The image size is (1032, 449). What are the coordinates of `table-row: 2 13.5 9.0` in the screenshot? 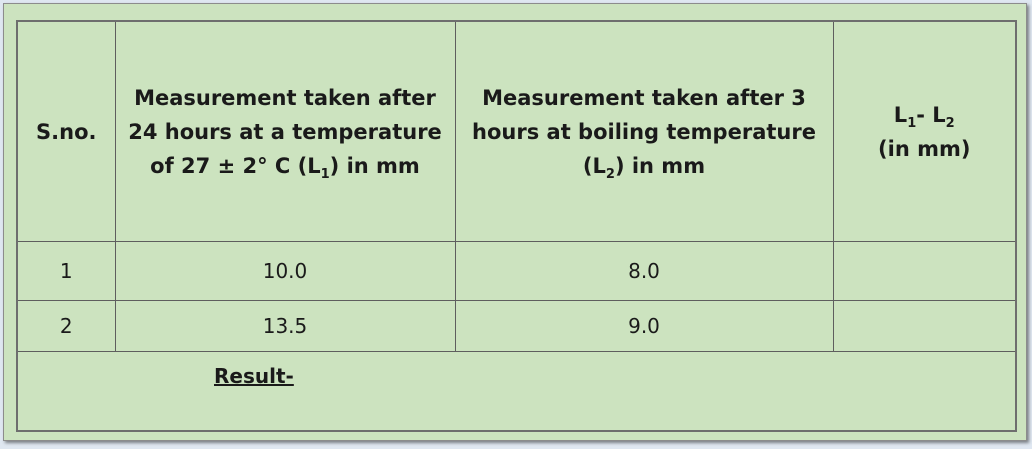 It's located at (516, 326).